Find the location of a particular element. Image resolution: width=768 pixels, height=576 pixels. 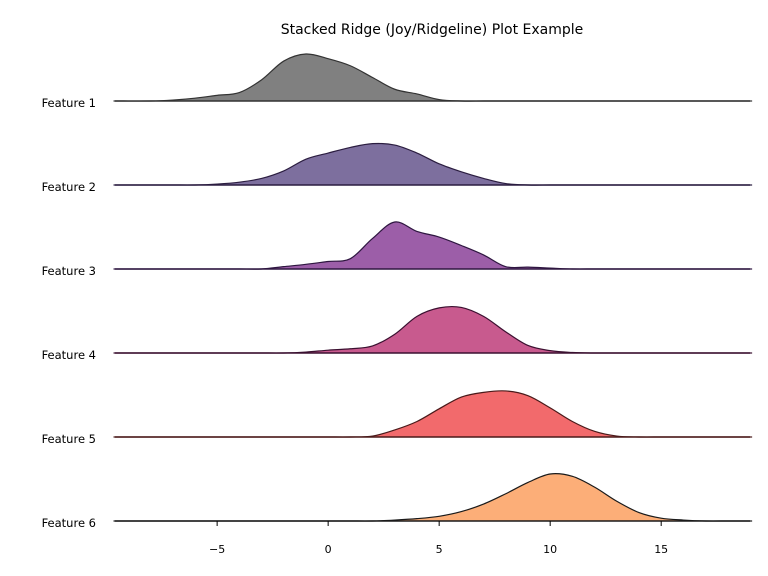

ridge-1: Feature 1 is located at coordinates (397, 81).